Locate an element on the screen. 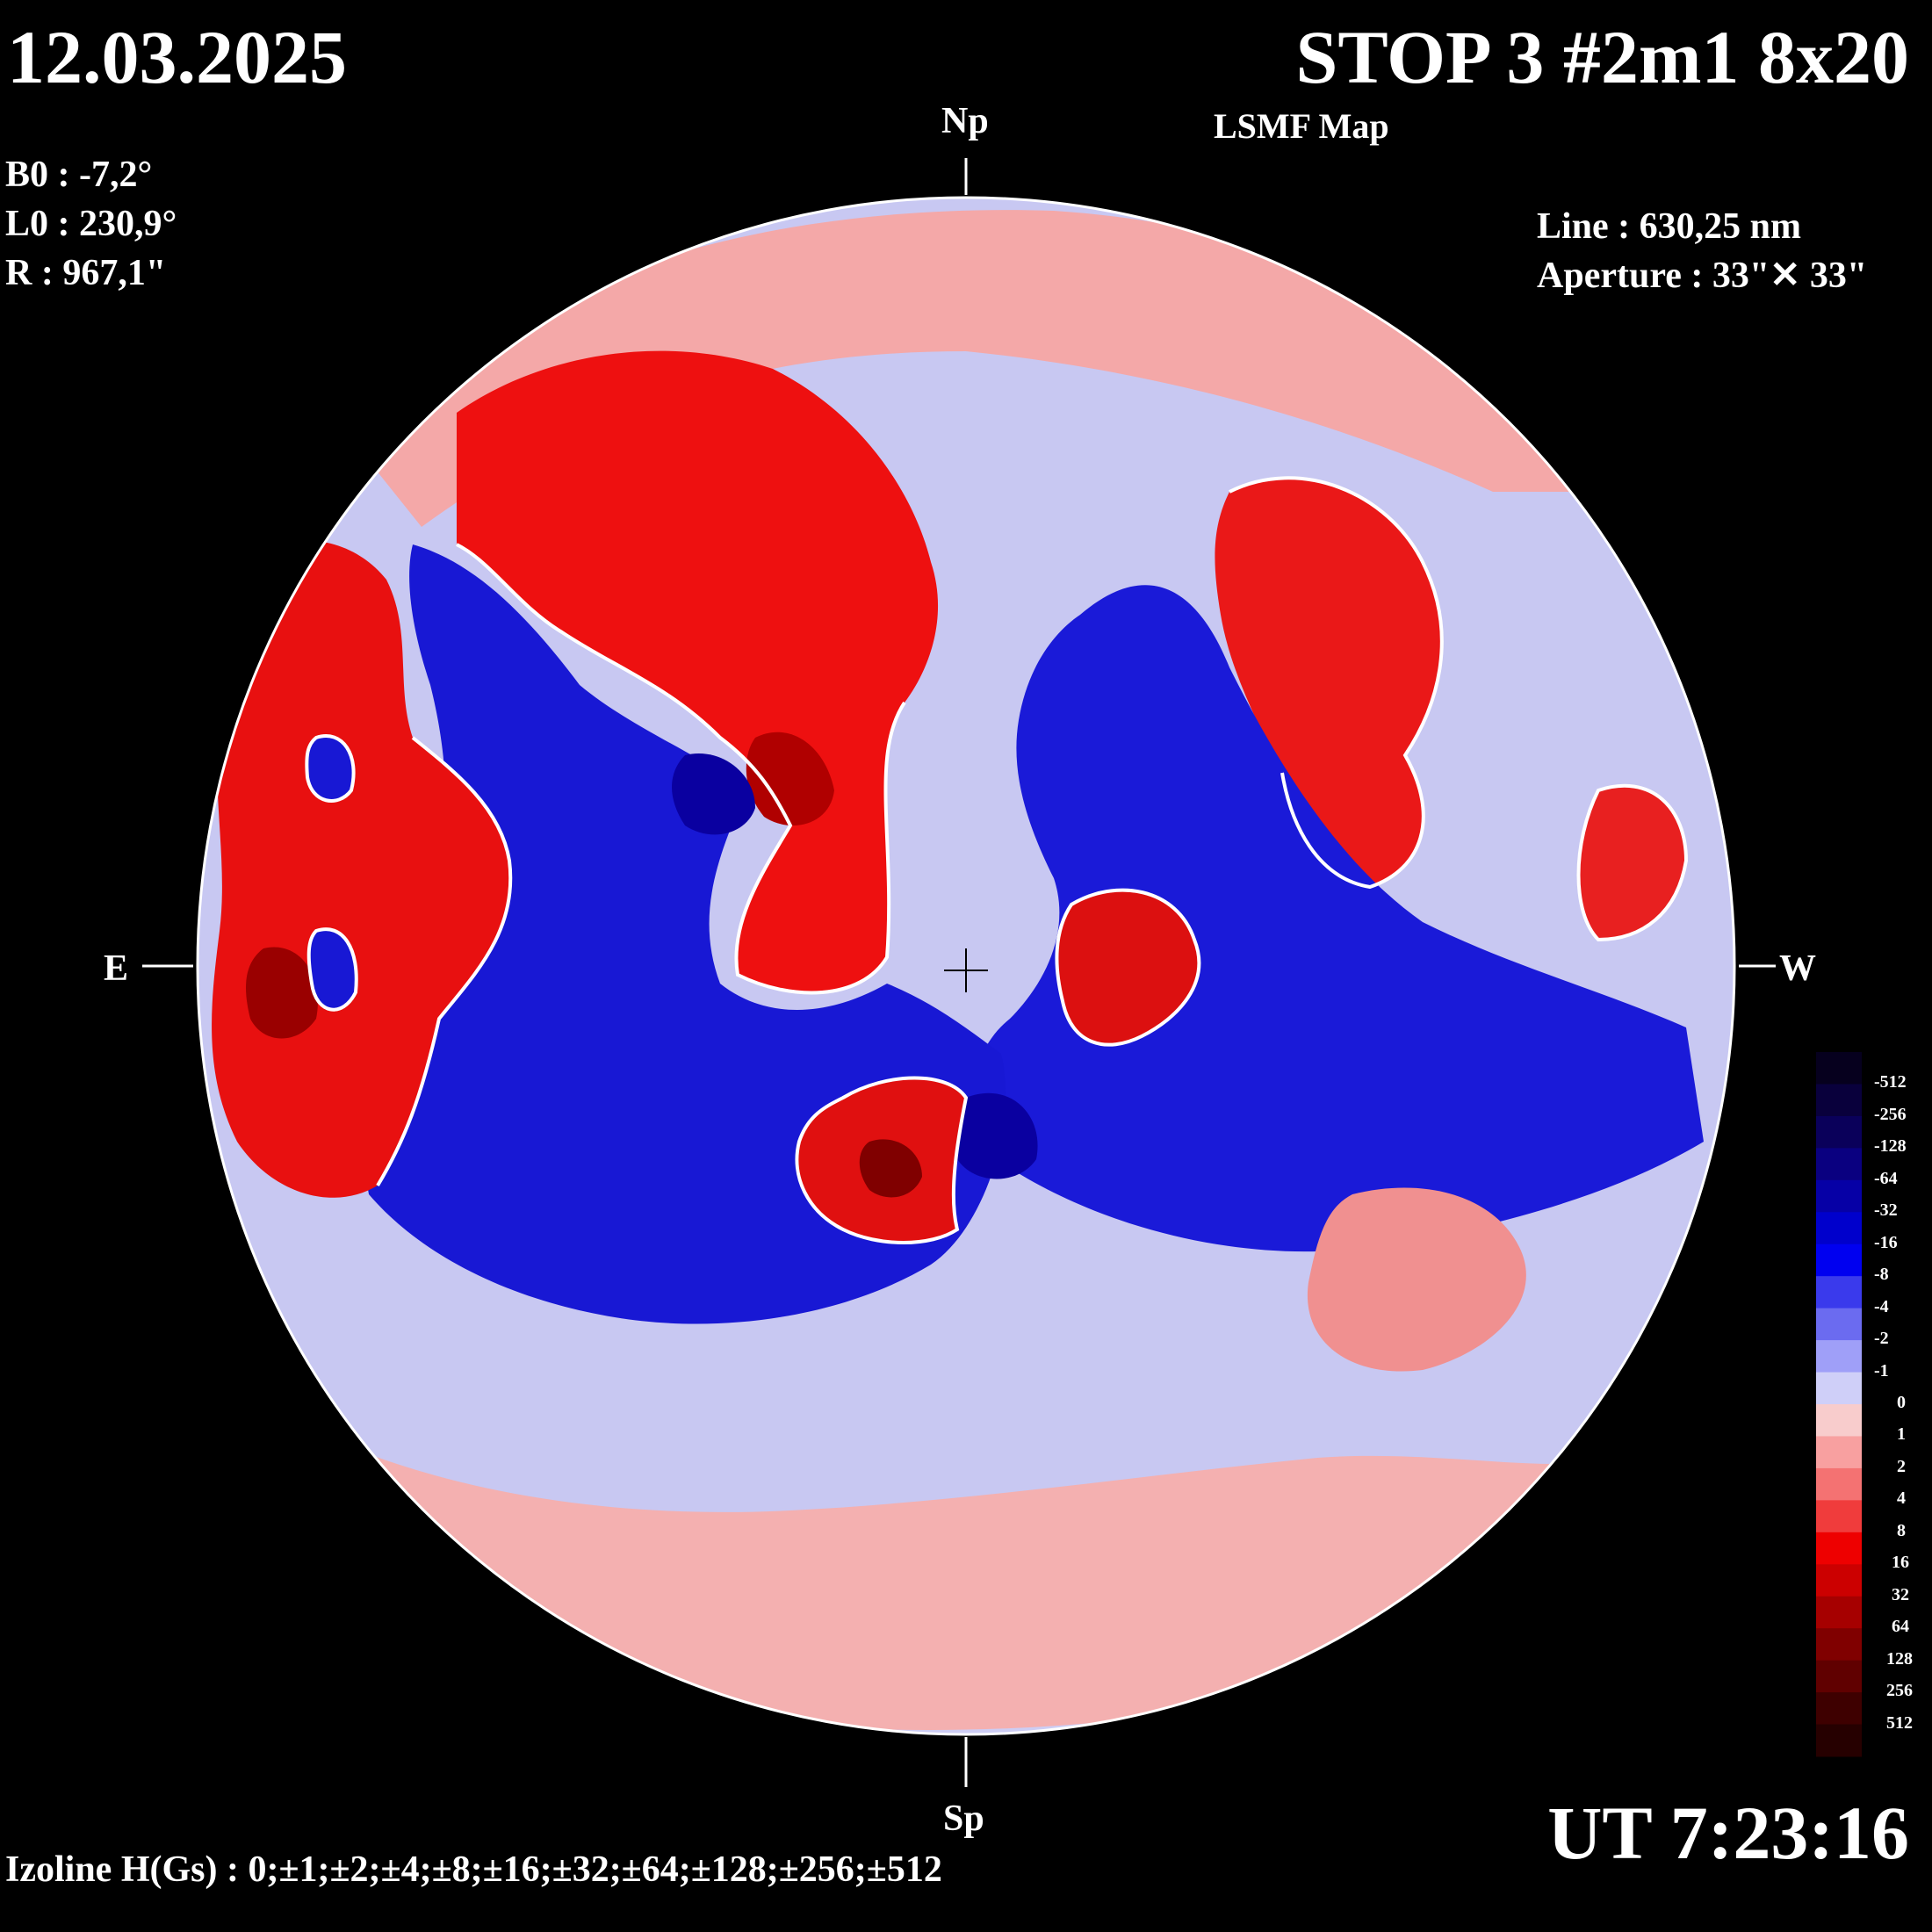 The height and width of the screenshot is (1932, 1932). region-sw-weak-positive is located at coordinates (1416, 1279).